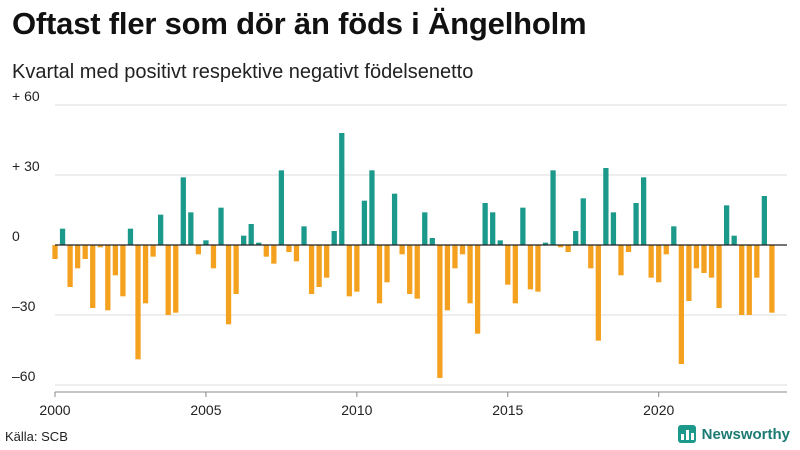 Image resolution: width=800 pixels, height=450 pixels. What do you see at coordinates (24, 306) in the screenshot?
I see `y-tick-label: –30` at bounding box center [24, 306].